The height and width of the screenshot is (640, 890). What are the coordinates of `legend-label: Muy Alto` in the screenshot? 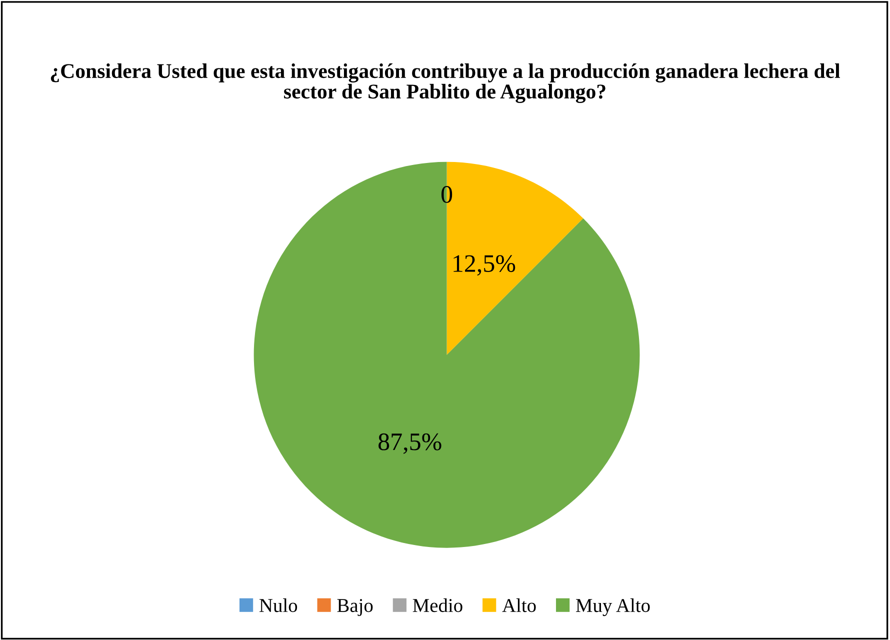 It's located at (613, 607).